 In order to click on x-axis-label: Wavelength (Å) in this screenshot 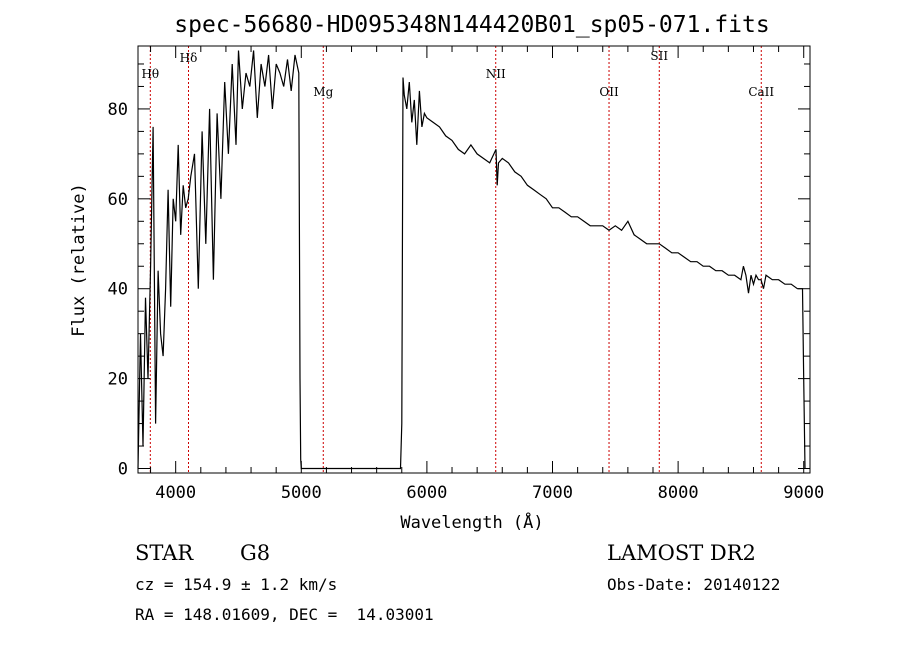, I will do `click(471, 522)`.